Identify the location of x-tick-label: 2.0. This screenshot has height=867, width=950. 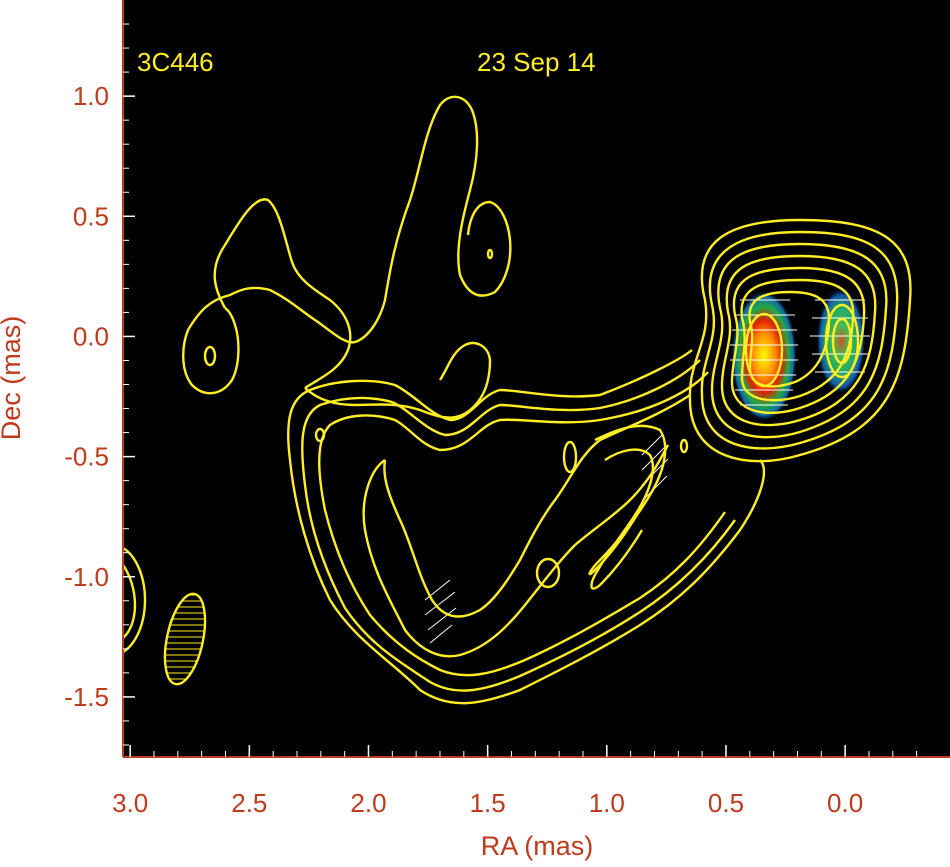
(368, 803).